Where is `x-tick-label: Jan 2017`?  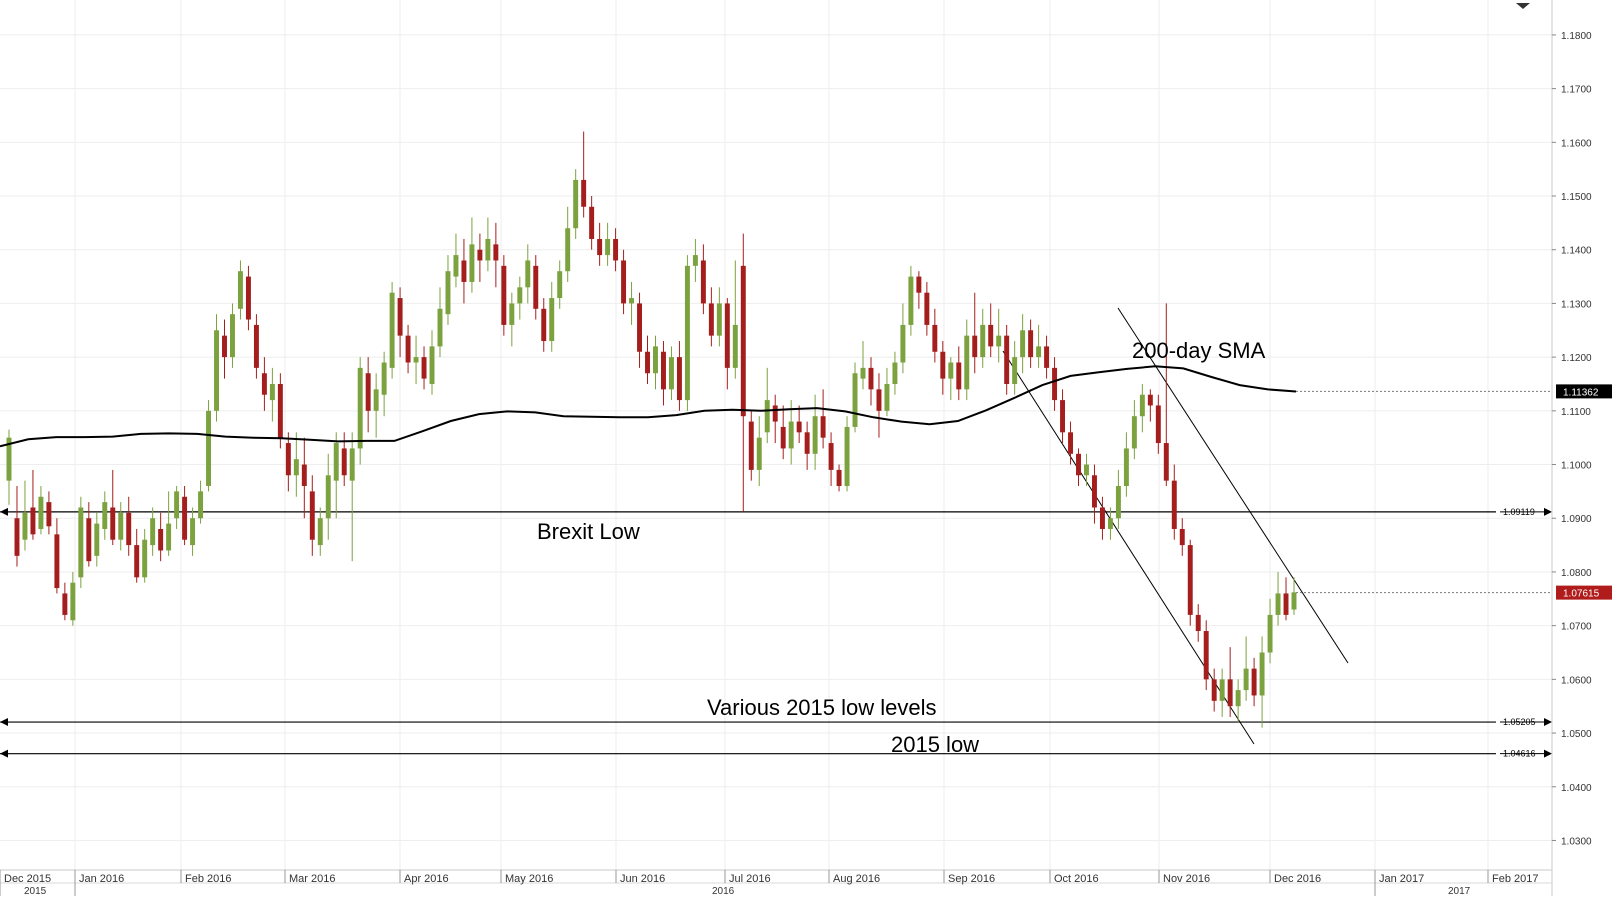
x-tick-label: Jan 2017 is located at coordinates (1401, 879).